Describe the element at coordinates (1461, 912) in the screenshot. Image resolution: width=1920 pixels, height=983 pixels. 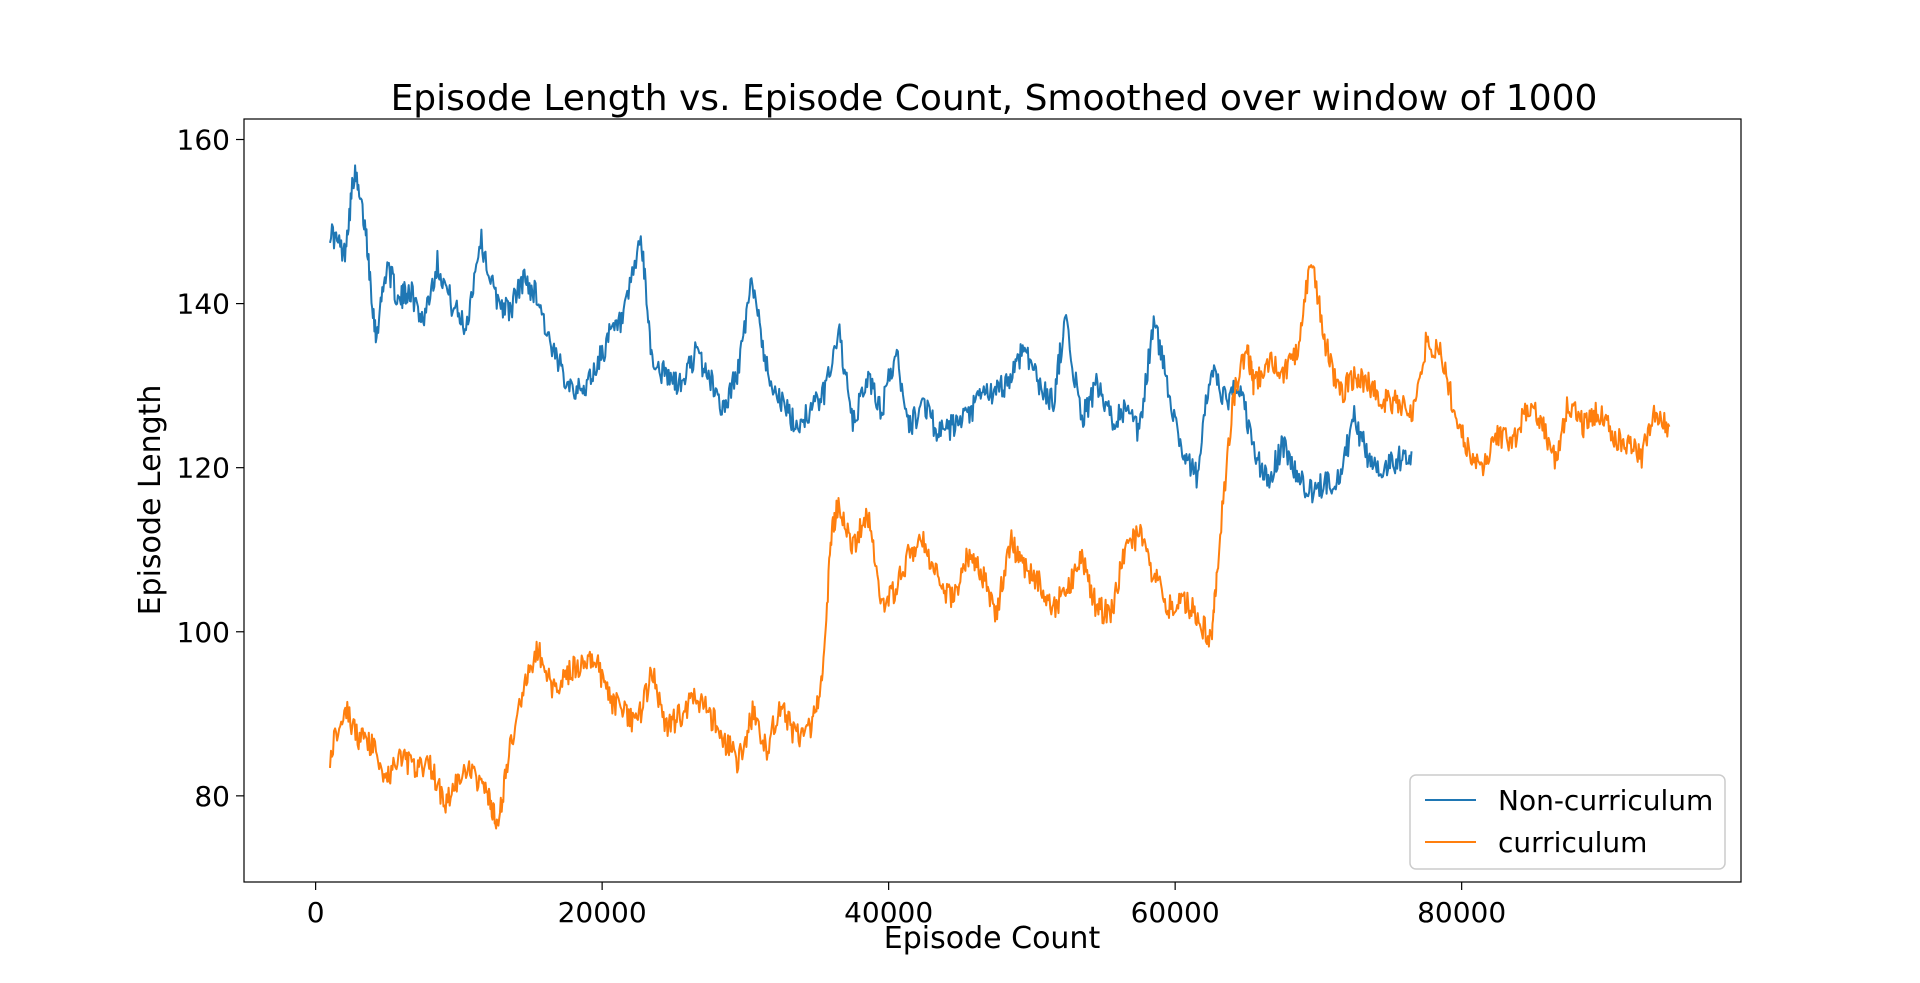
I see `x-tick-label: 80000` at that location.